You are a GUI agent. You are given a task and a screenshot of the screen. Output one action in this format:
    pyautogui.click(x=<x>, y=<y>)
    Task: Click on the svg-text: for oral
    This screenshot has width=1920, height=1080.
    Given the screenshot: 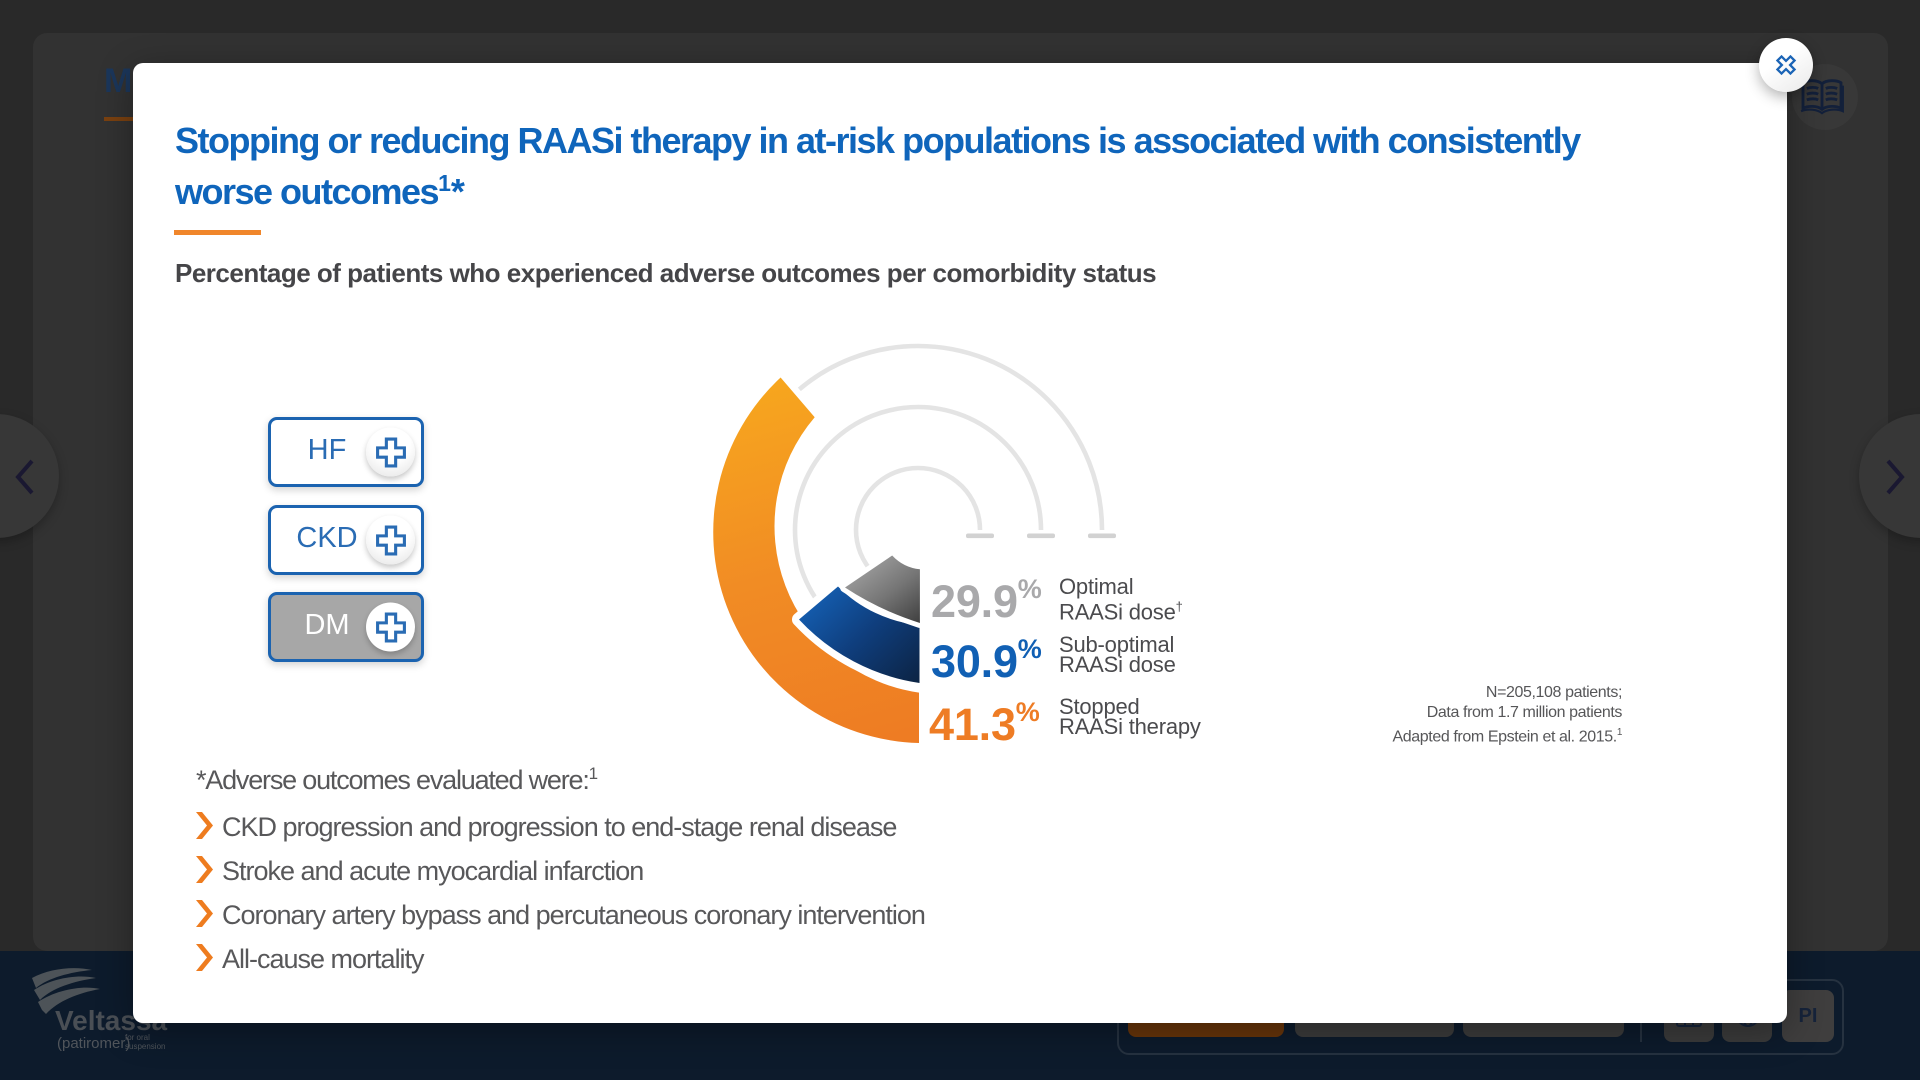 What is the action you would take?
    pyautogui.click(x=137, y=1037)
    